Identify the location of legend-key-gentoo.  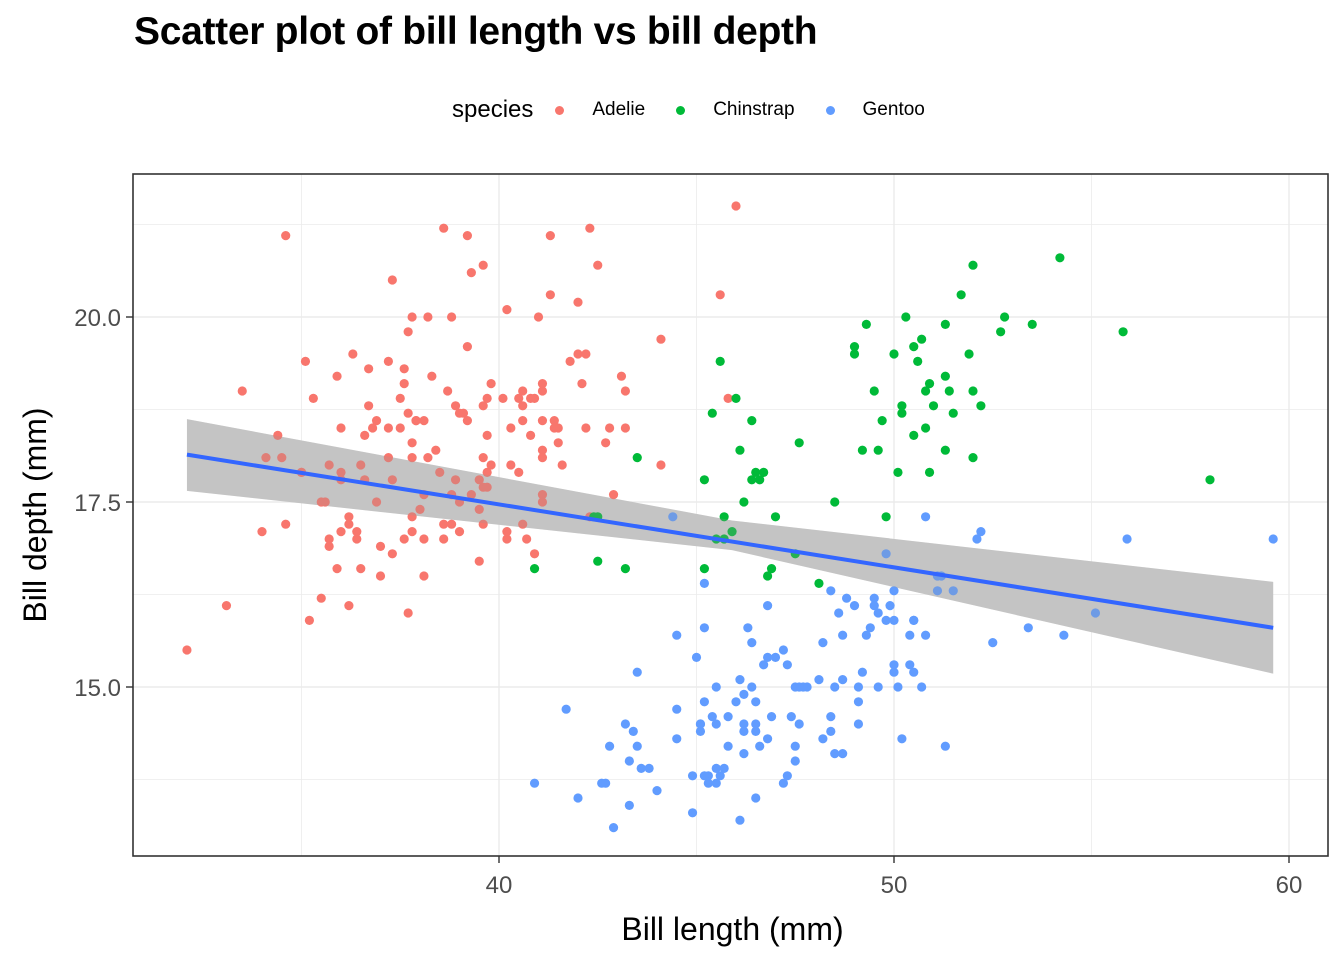
(830, 110).